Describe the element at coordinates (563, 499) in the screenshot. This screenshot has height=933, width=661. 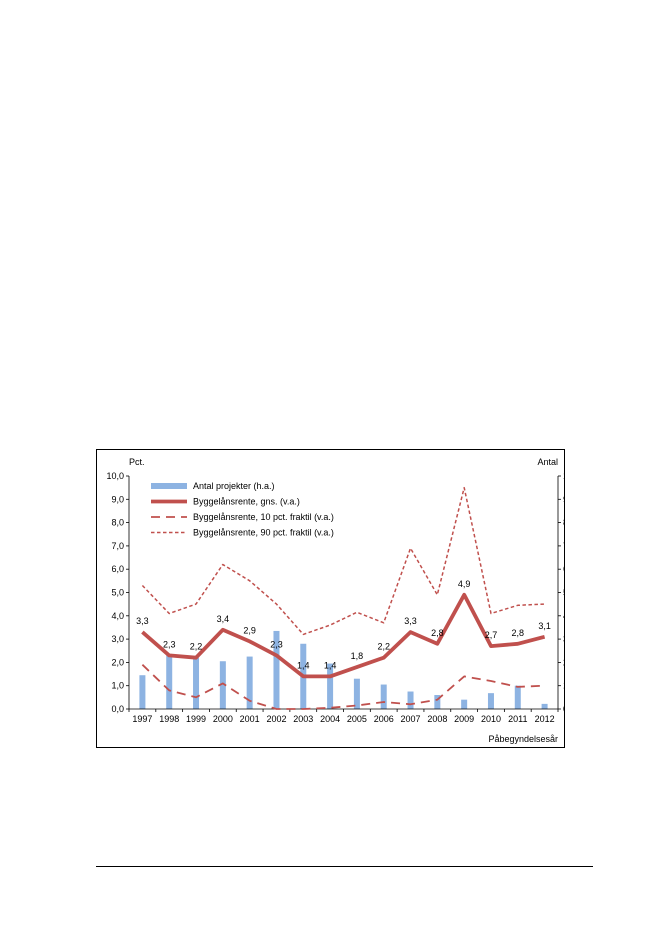
I see `right-tick-label: 900` at that location.